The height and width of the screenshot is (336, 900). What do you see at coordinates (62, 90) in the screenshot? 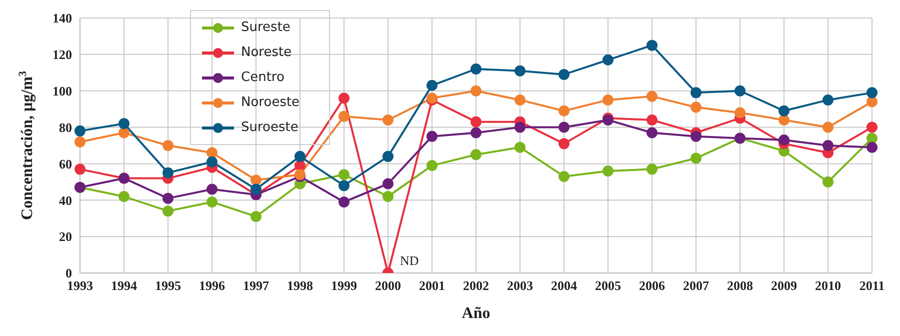
I see `y-tick-label: 100` at bounding box center [62, 90].